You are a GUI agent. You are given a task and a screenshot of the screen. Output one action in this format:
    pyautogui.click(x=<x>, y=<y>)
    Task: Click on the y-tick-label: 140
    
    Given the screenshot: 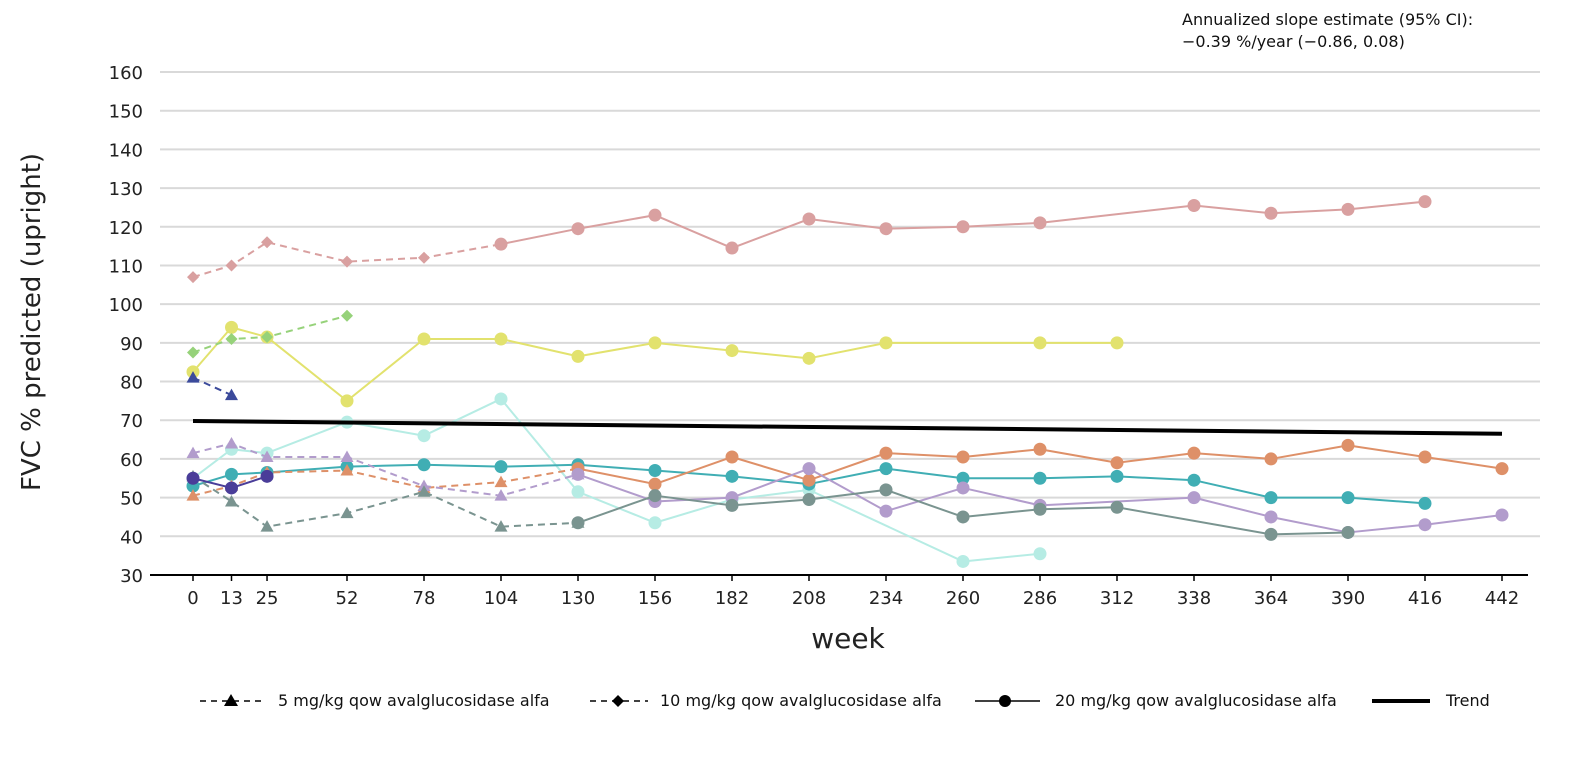 What is the action you would take?
    pyautogui.click(x=126, y=150)
    